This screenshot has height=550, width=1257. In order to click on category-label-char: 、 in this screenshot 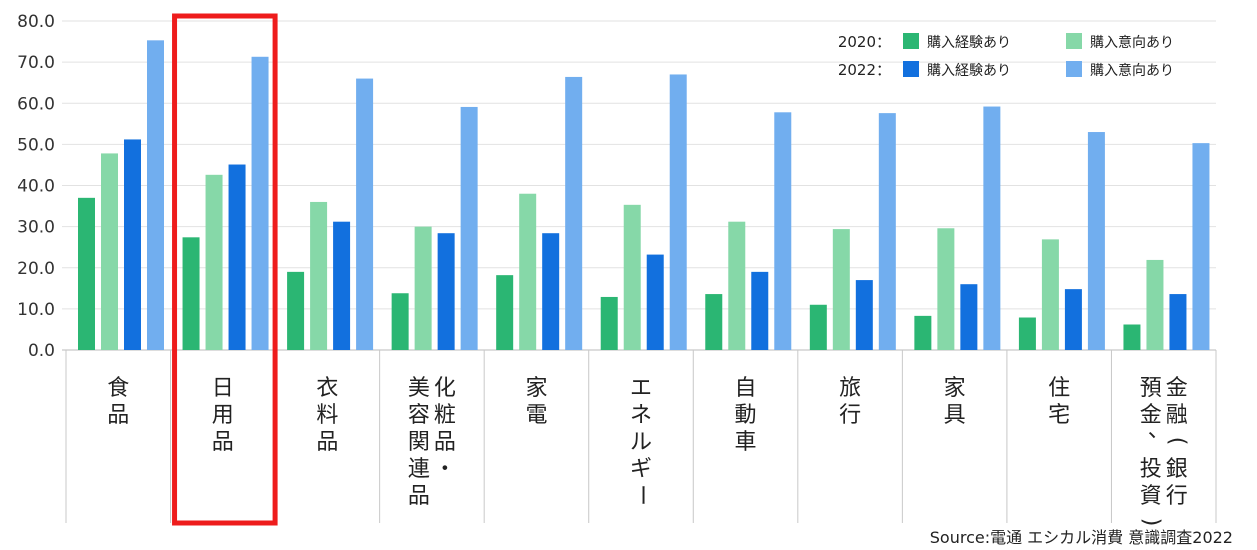, I will do `click(1159, 430)`.